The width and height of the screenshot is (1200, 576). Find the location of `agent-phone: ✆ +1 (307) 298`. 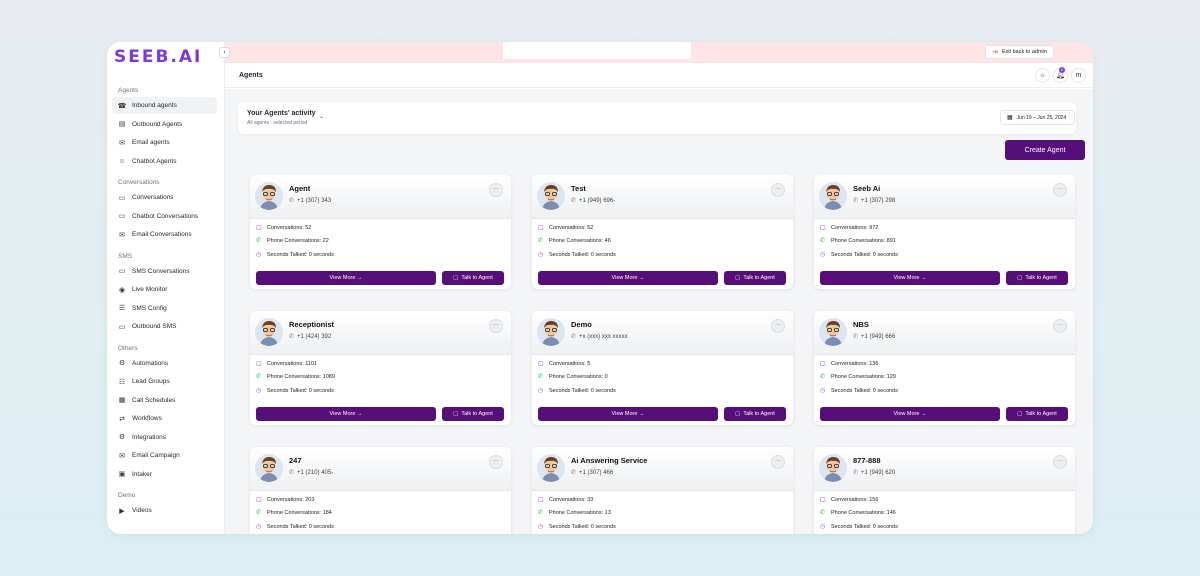

agent-phone: ✆ +1 (307) 298 is located at coordinates (874, 200).